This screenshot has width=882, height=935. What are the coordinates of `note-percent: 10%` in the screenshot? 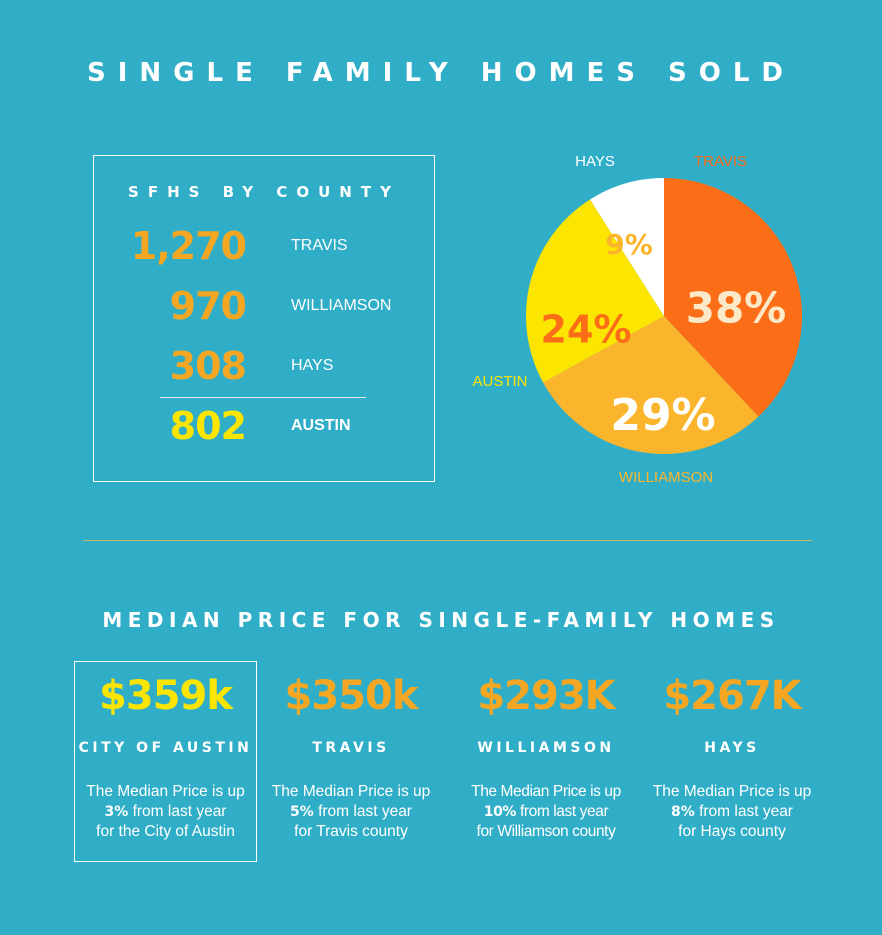 It's located at (500, 812).